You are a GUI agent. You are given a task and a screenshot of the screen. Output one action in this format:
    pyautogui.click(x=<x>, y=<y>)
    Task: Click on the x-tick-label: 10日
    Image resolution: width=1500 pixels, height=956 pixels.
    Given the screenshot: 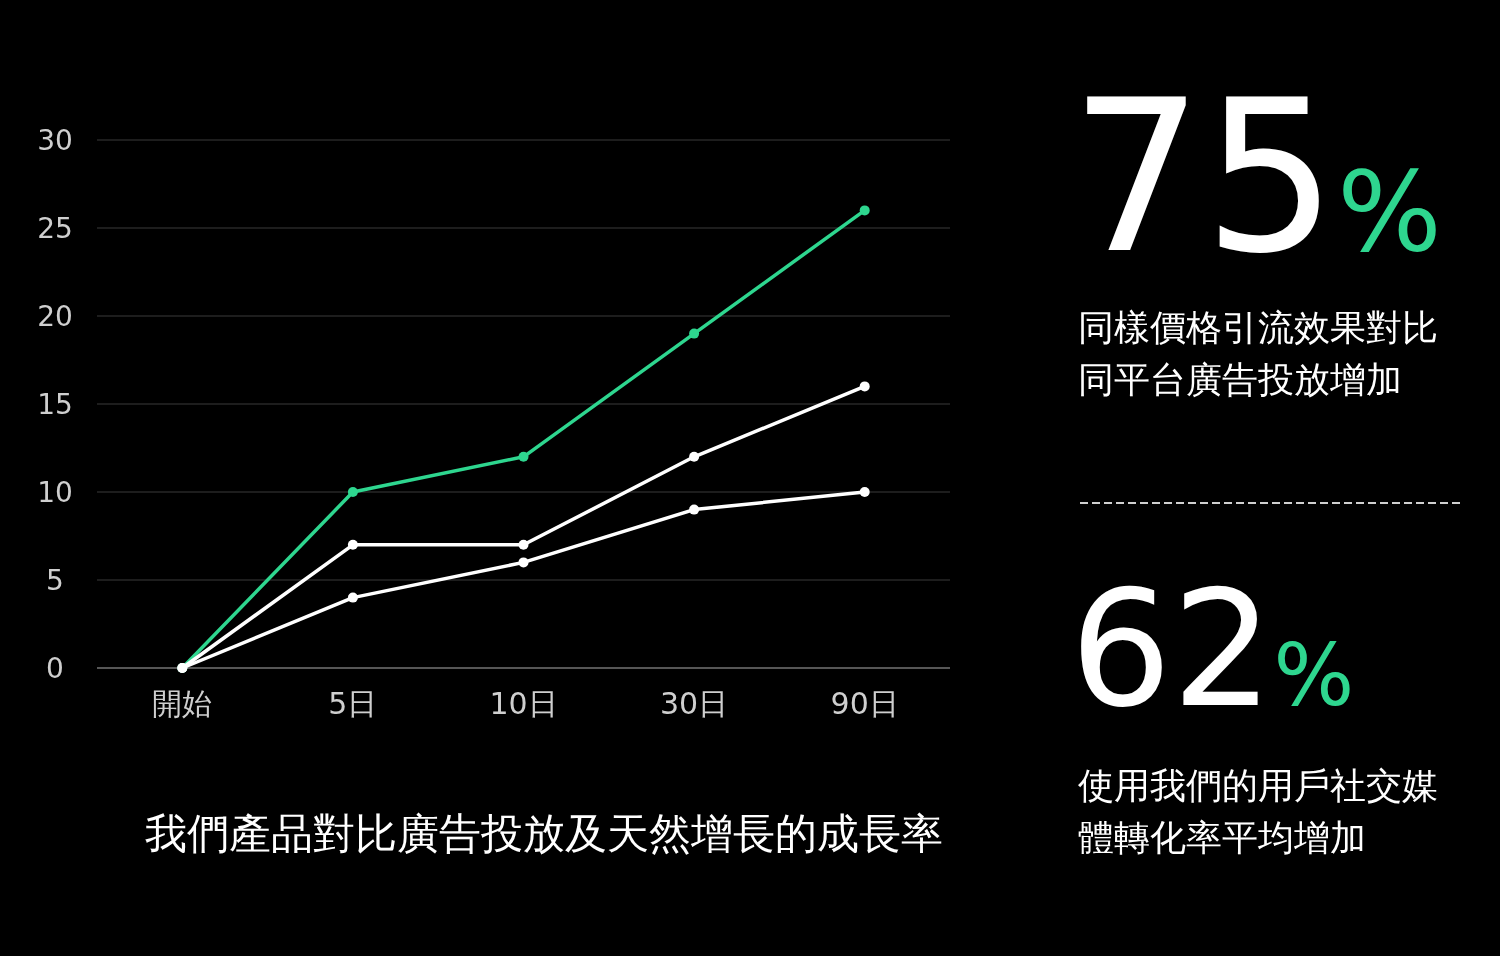 What is the action you would take?
    pyautogui.click(x=523, y=703)
    